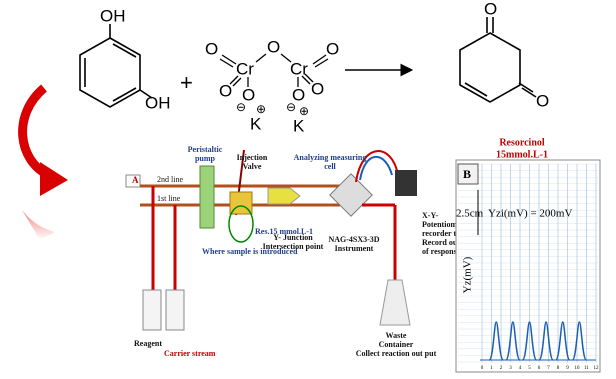 The width and height of the screenshot is (616, 379). What do you see at coordinates (284, 231) in the screenshot?
I see `label: Res.15 mmol.L-1` at bounding box center [284, 231].